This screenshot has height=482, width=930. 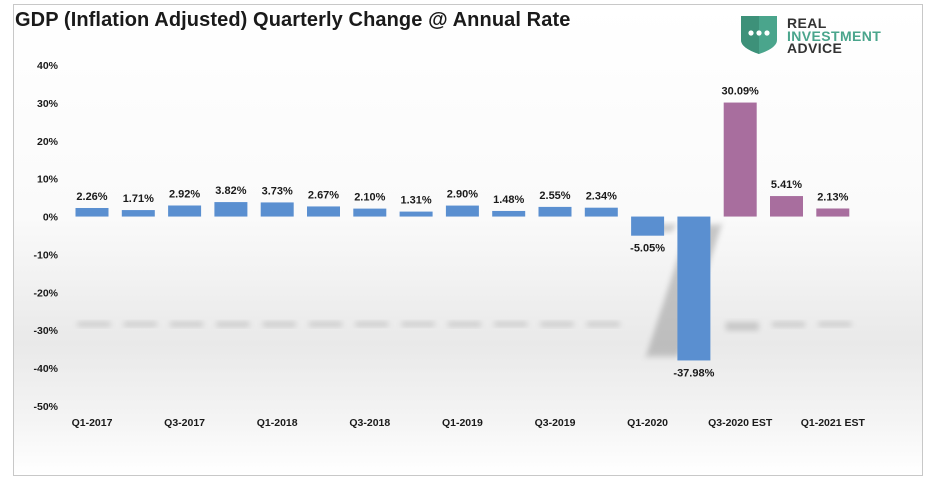 I want to click on x-tick-label: Q3-2017, so click(x=184, y=423).